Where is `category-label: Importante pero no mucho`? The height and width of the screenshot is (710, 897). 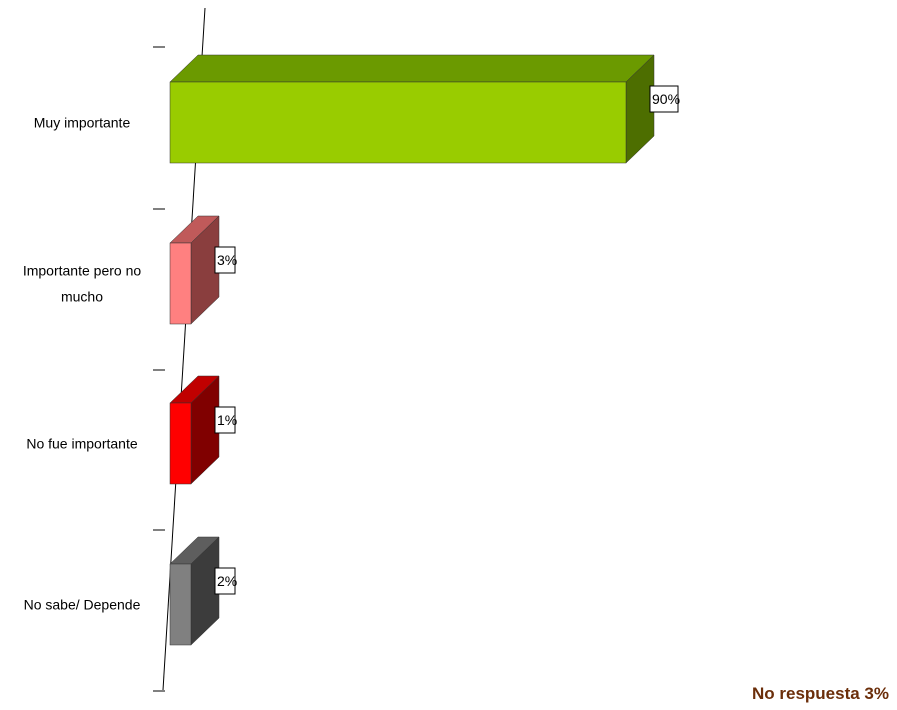 category-label: Importante pero no mucho is located at coordinates (82, 284).